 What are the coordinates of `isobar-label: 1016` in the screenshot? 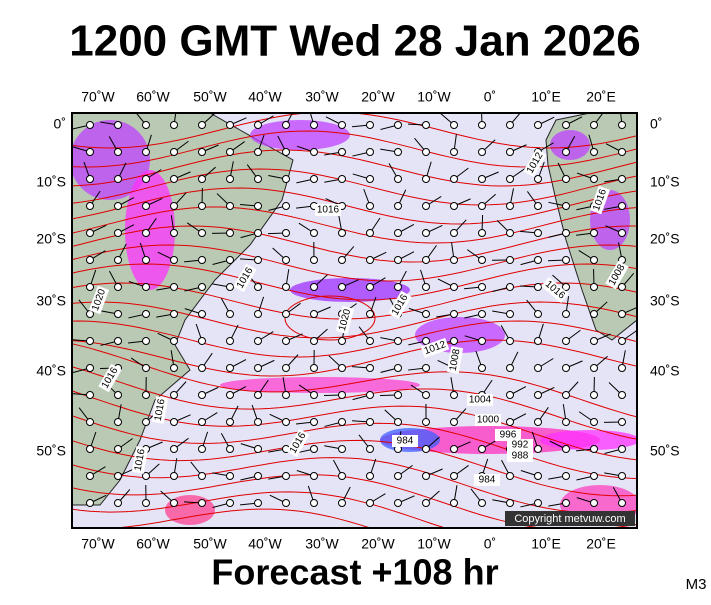 It's located at (328, 210).